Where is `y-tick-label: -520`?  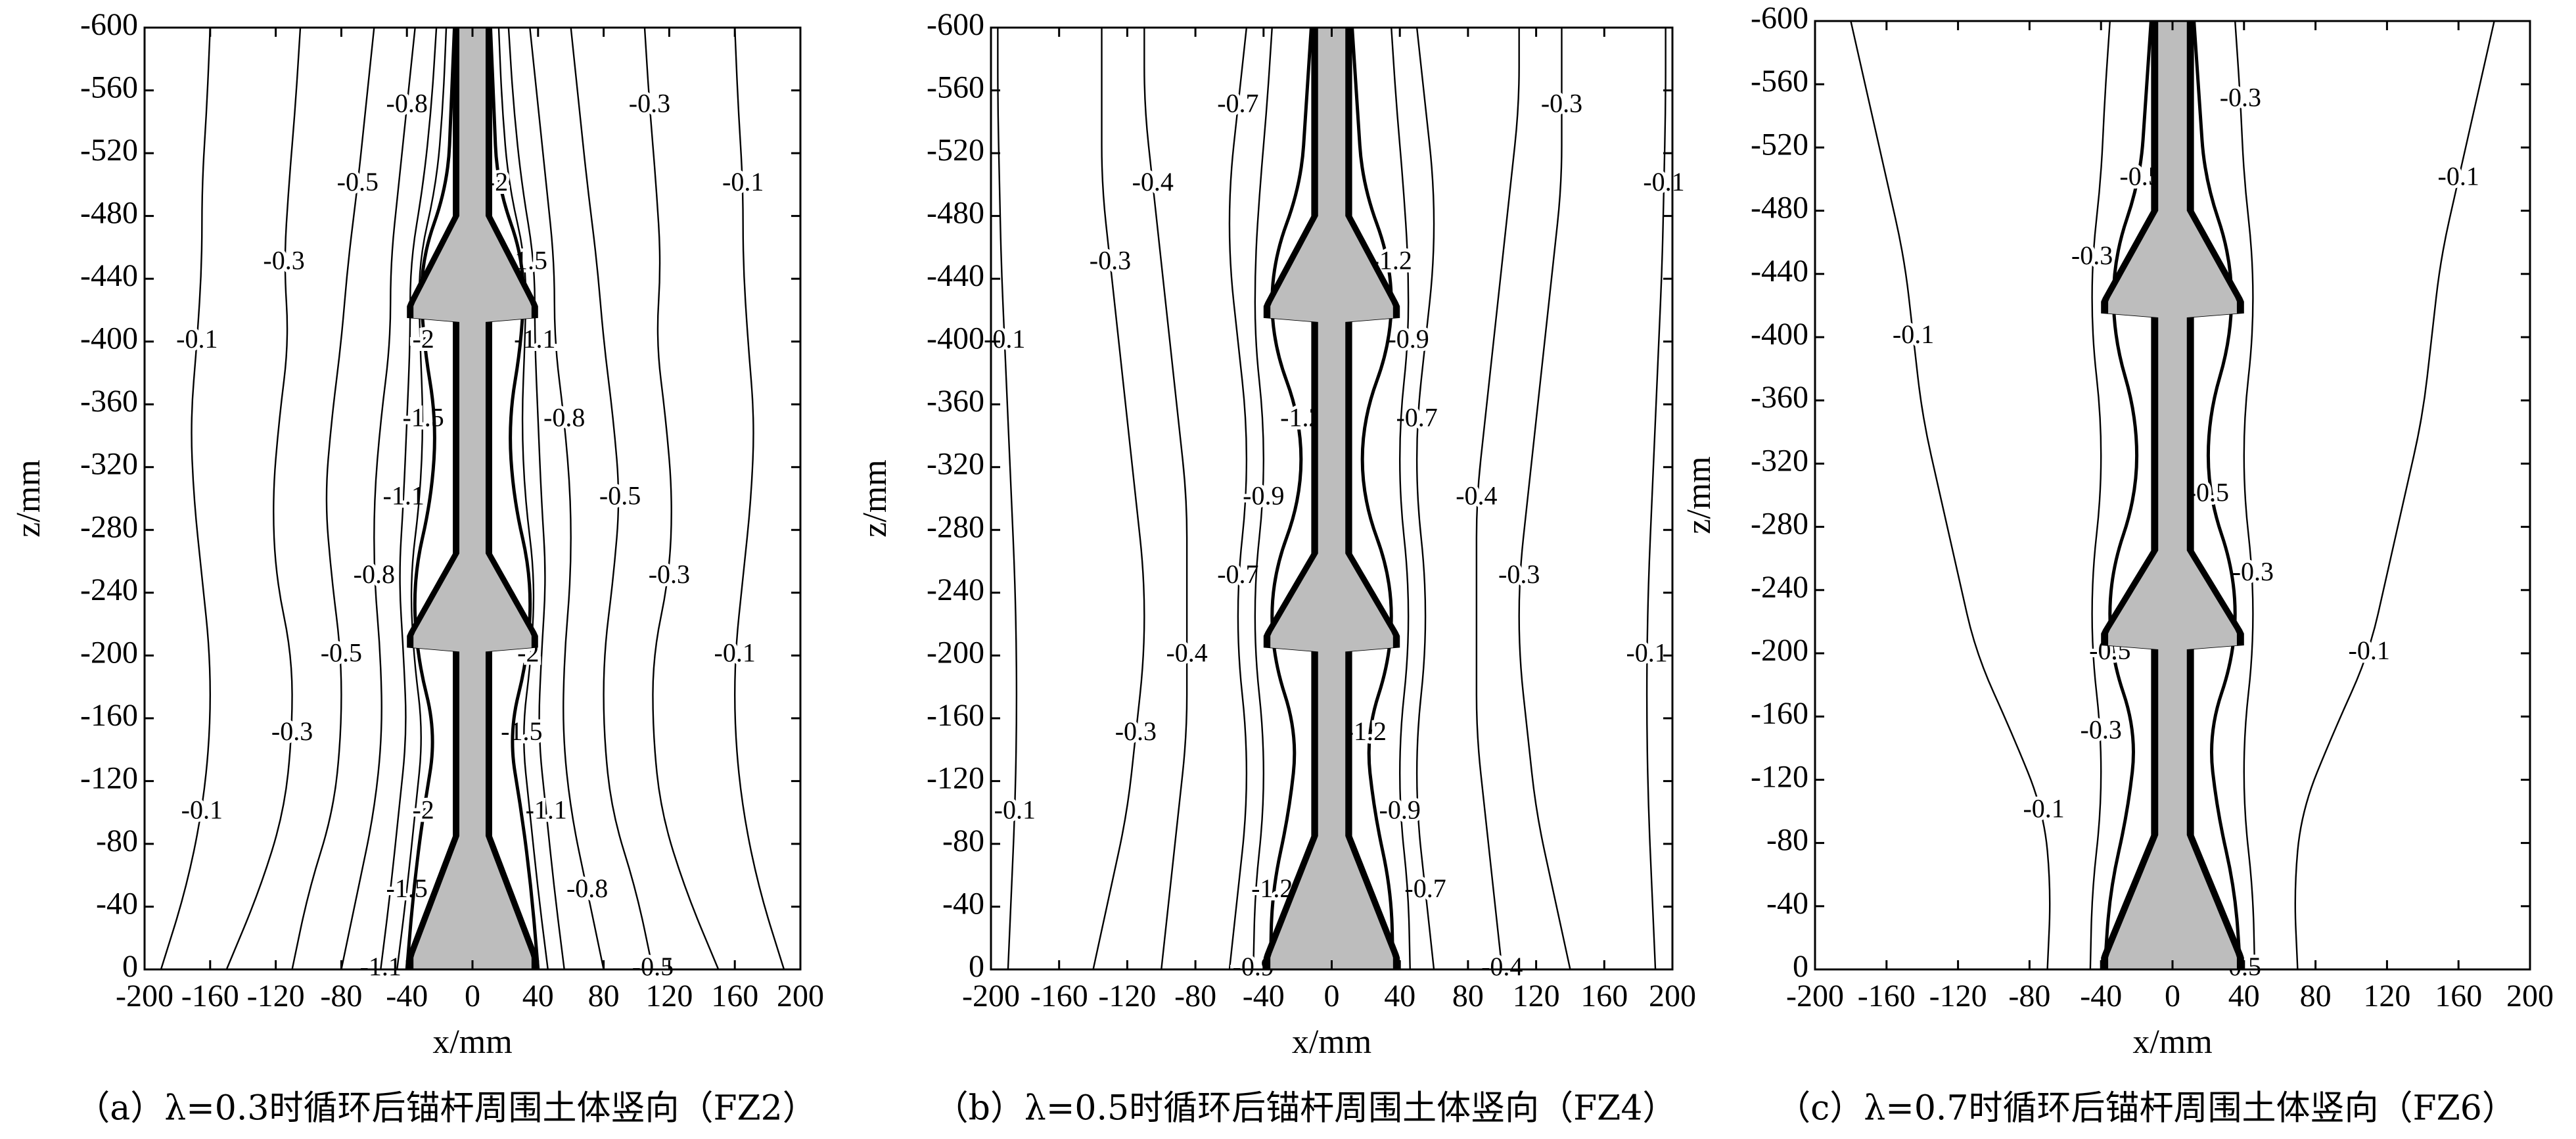 y-tick-label: -520 is located at coordinates (956, 150).